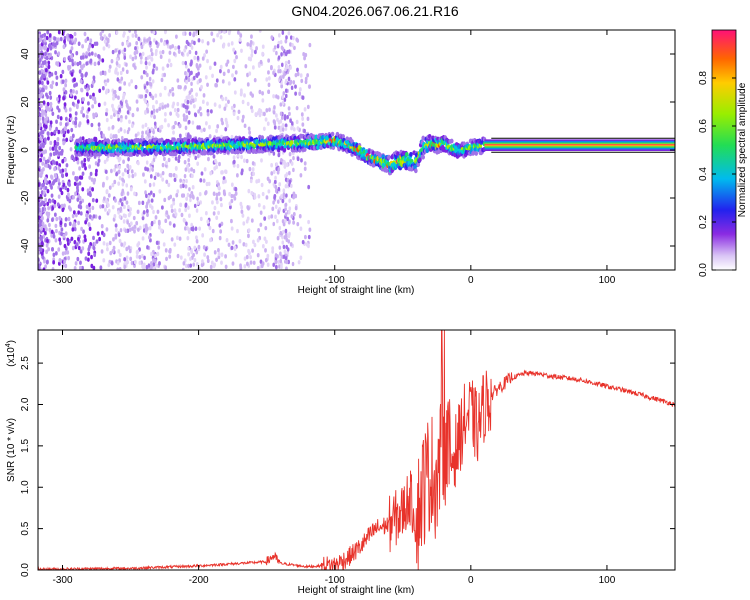 The height and width of the screenshot is (600, 750). I want to click on colorbar-label: Normalized spectral amplitude, so click(742, 149).